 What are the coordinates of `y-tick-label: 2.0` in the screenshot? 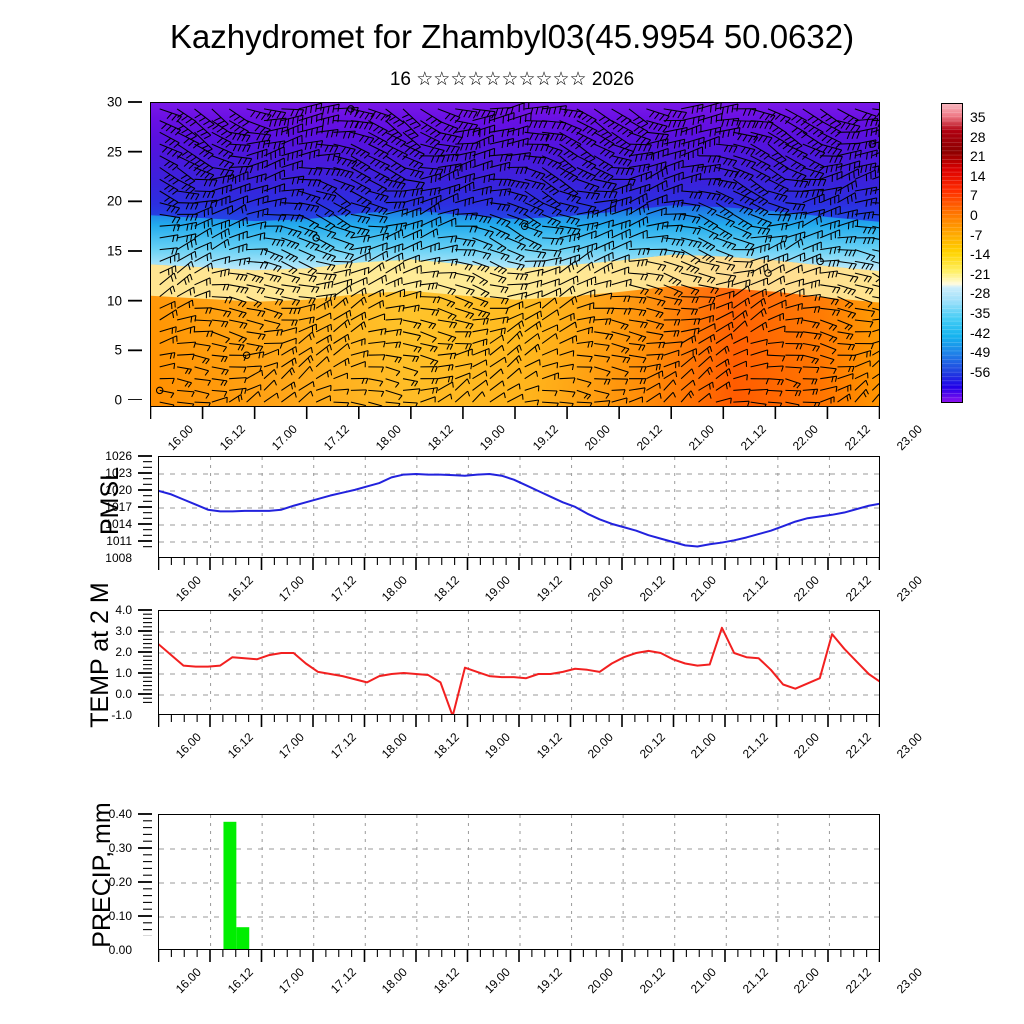 It's located at (123, 652).